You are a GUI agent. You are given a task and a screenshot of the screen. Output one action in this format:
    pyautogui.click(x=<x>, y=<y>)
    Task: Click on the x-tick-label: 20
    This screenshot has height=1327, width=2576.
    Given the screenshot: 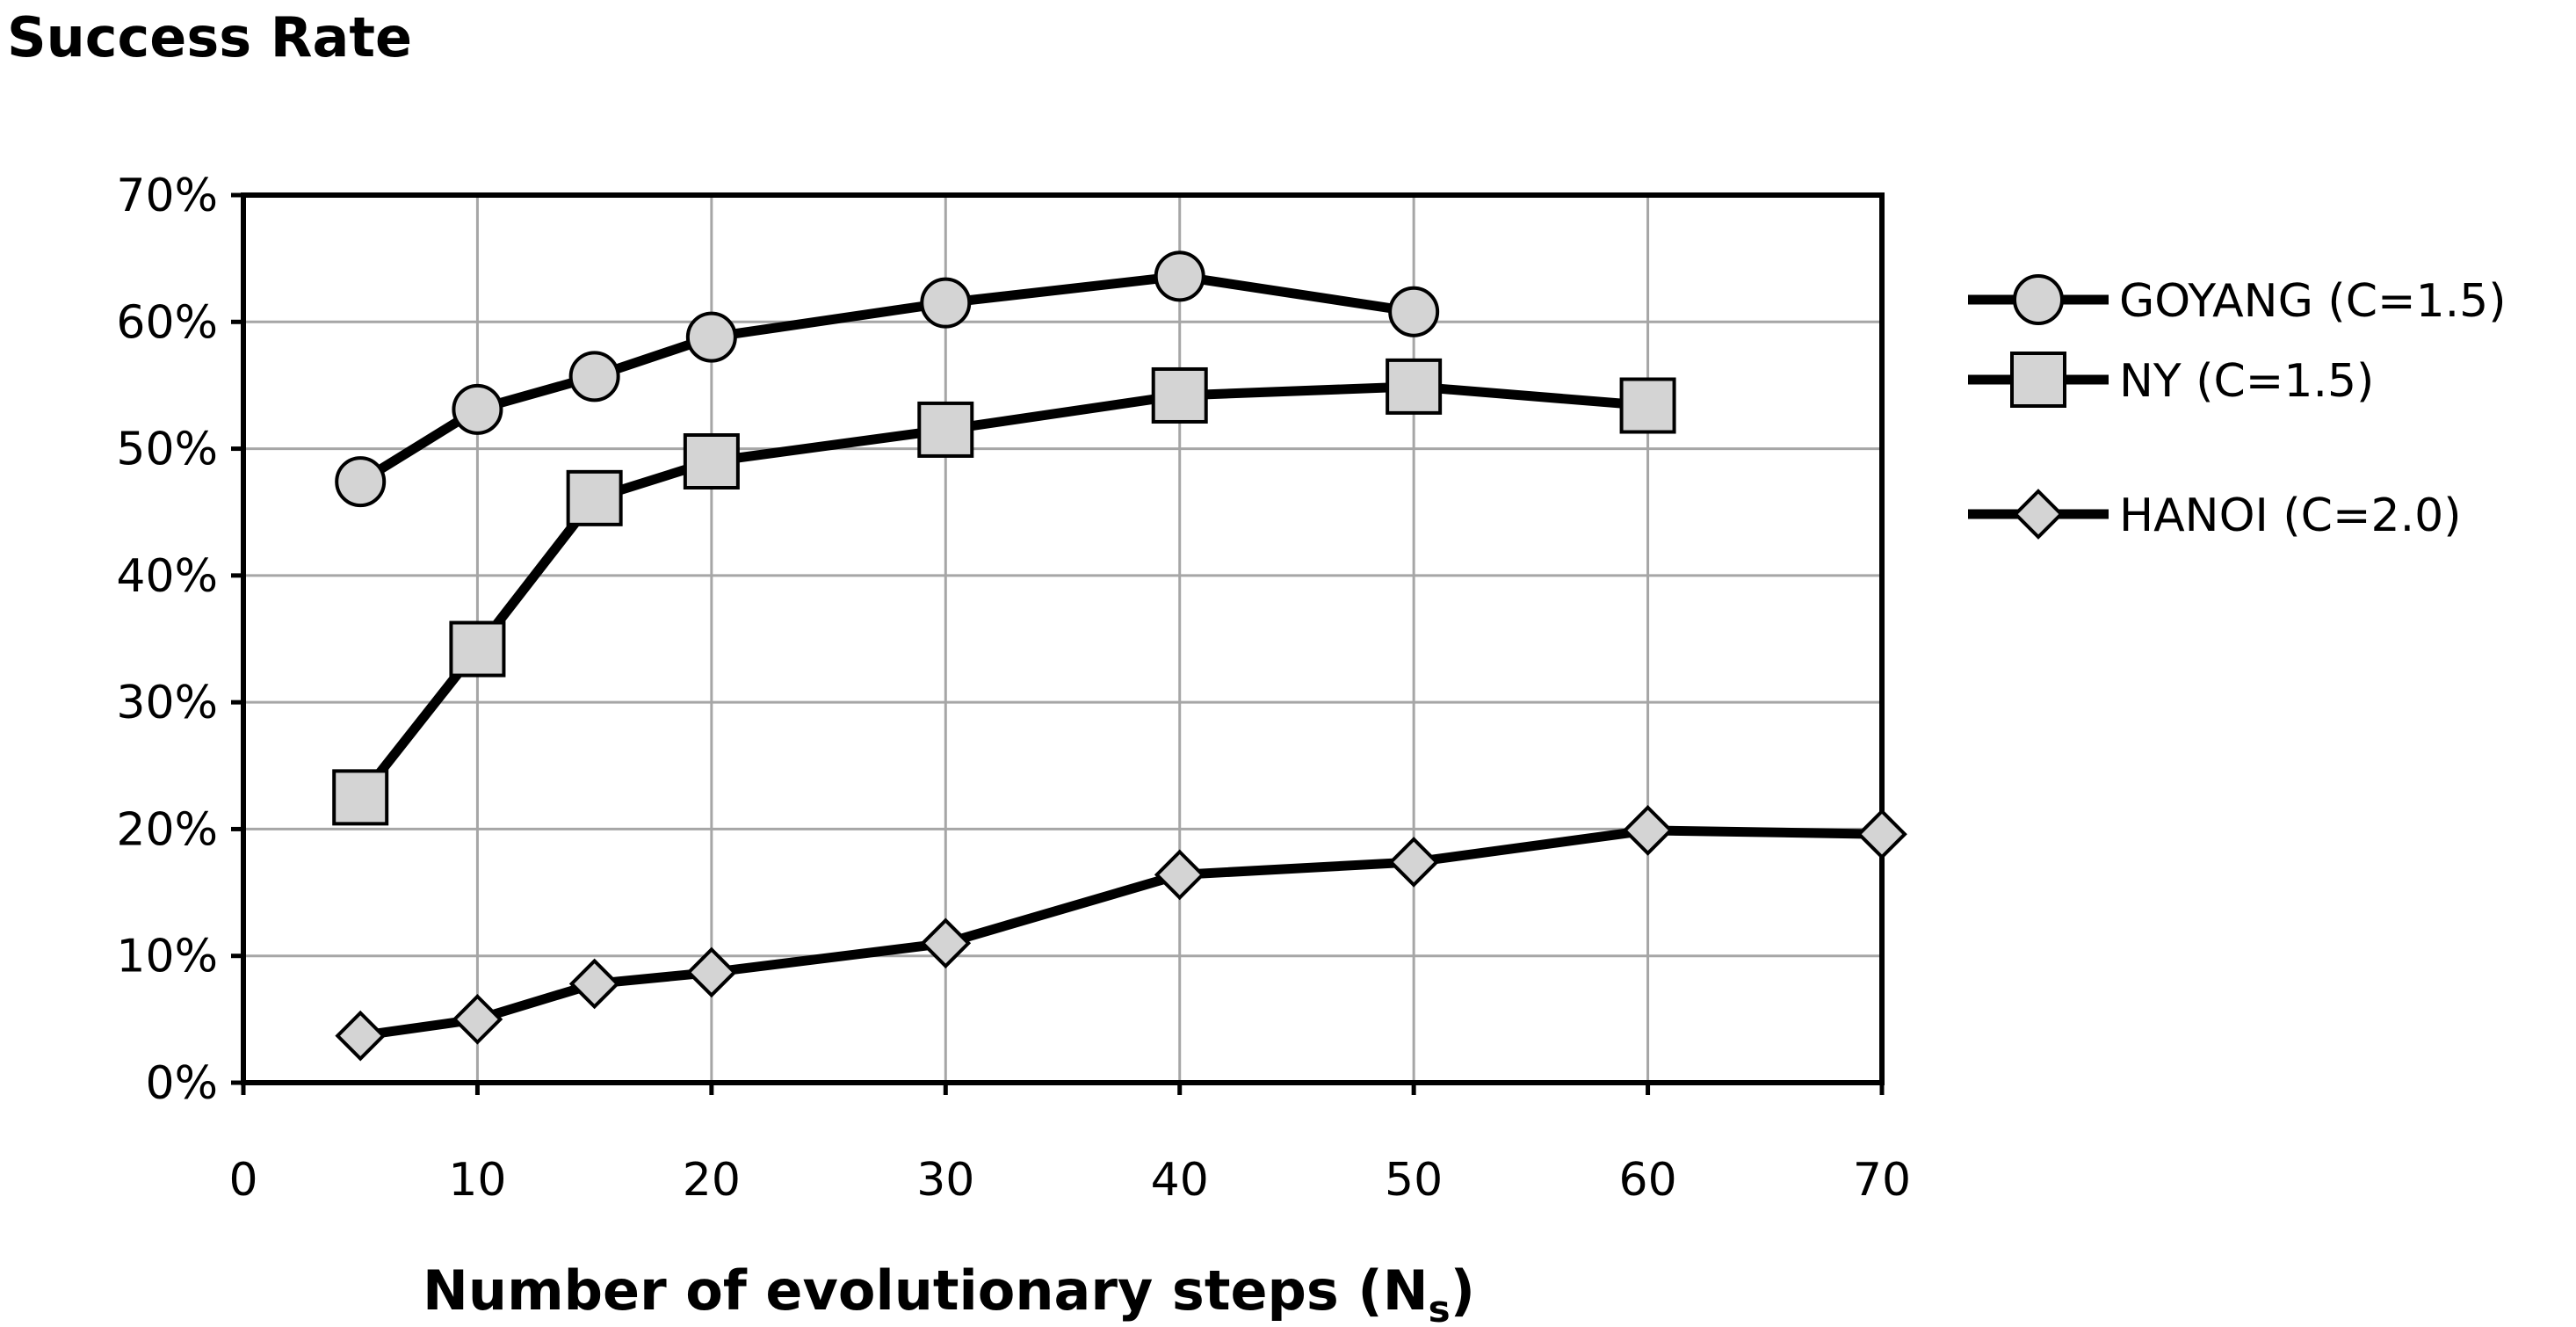 What is the action you would take?
    pyautogui.click(x=712, y=1180)
    